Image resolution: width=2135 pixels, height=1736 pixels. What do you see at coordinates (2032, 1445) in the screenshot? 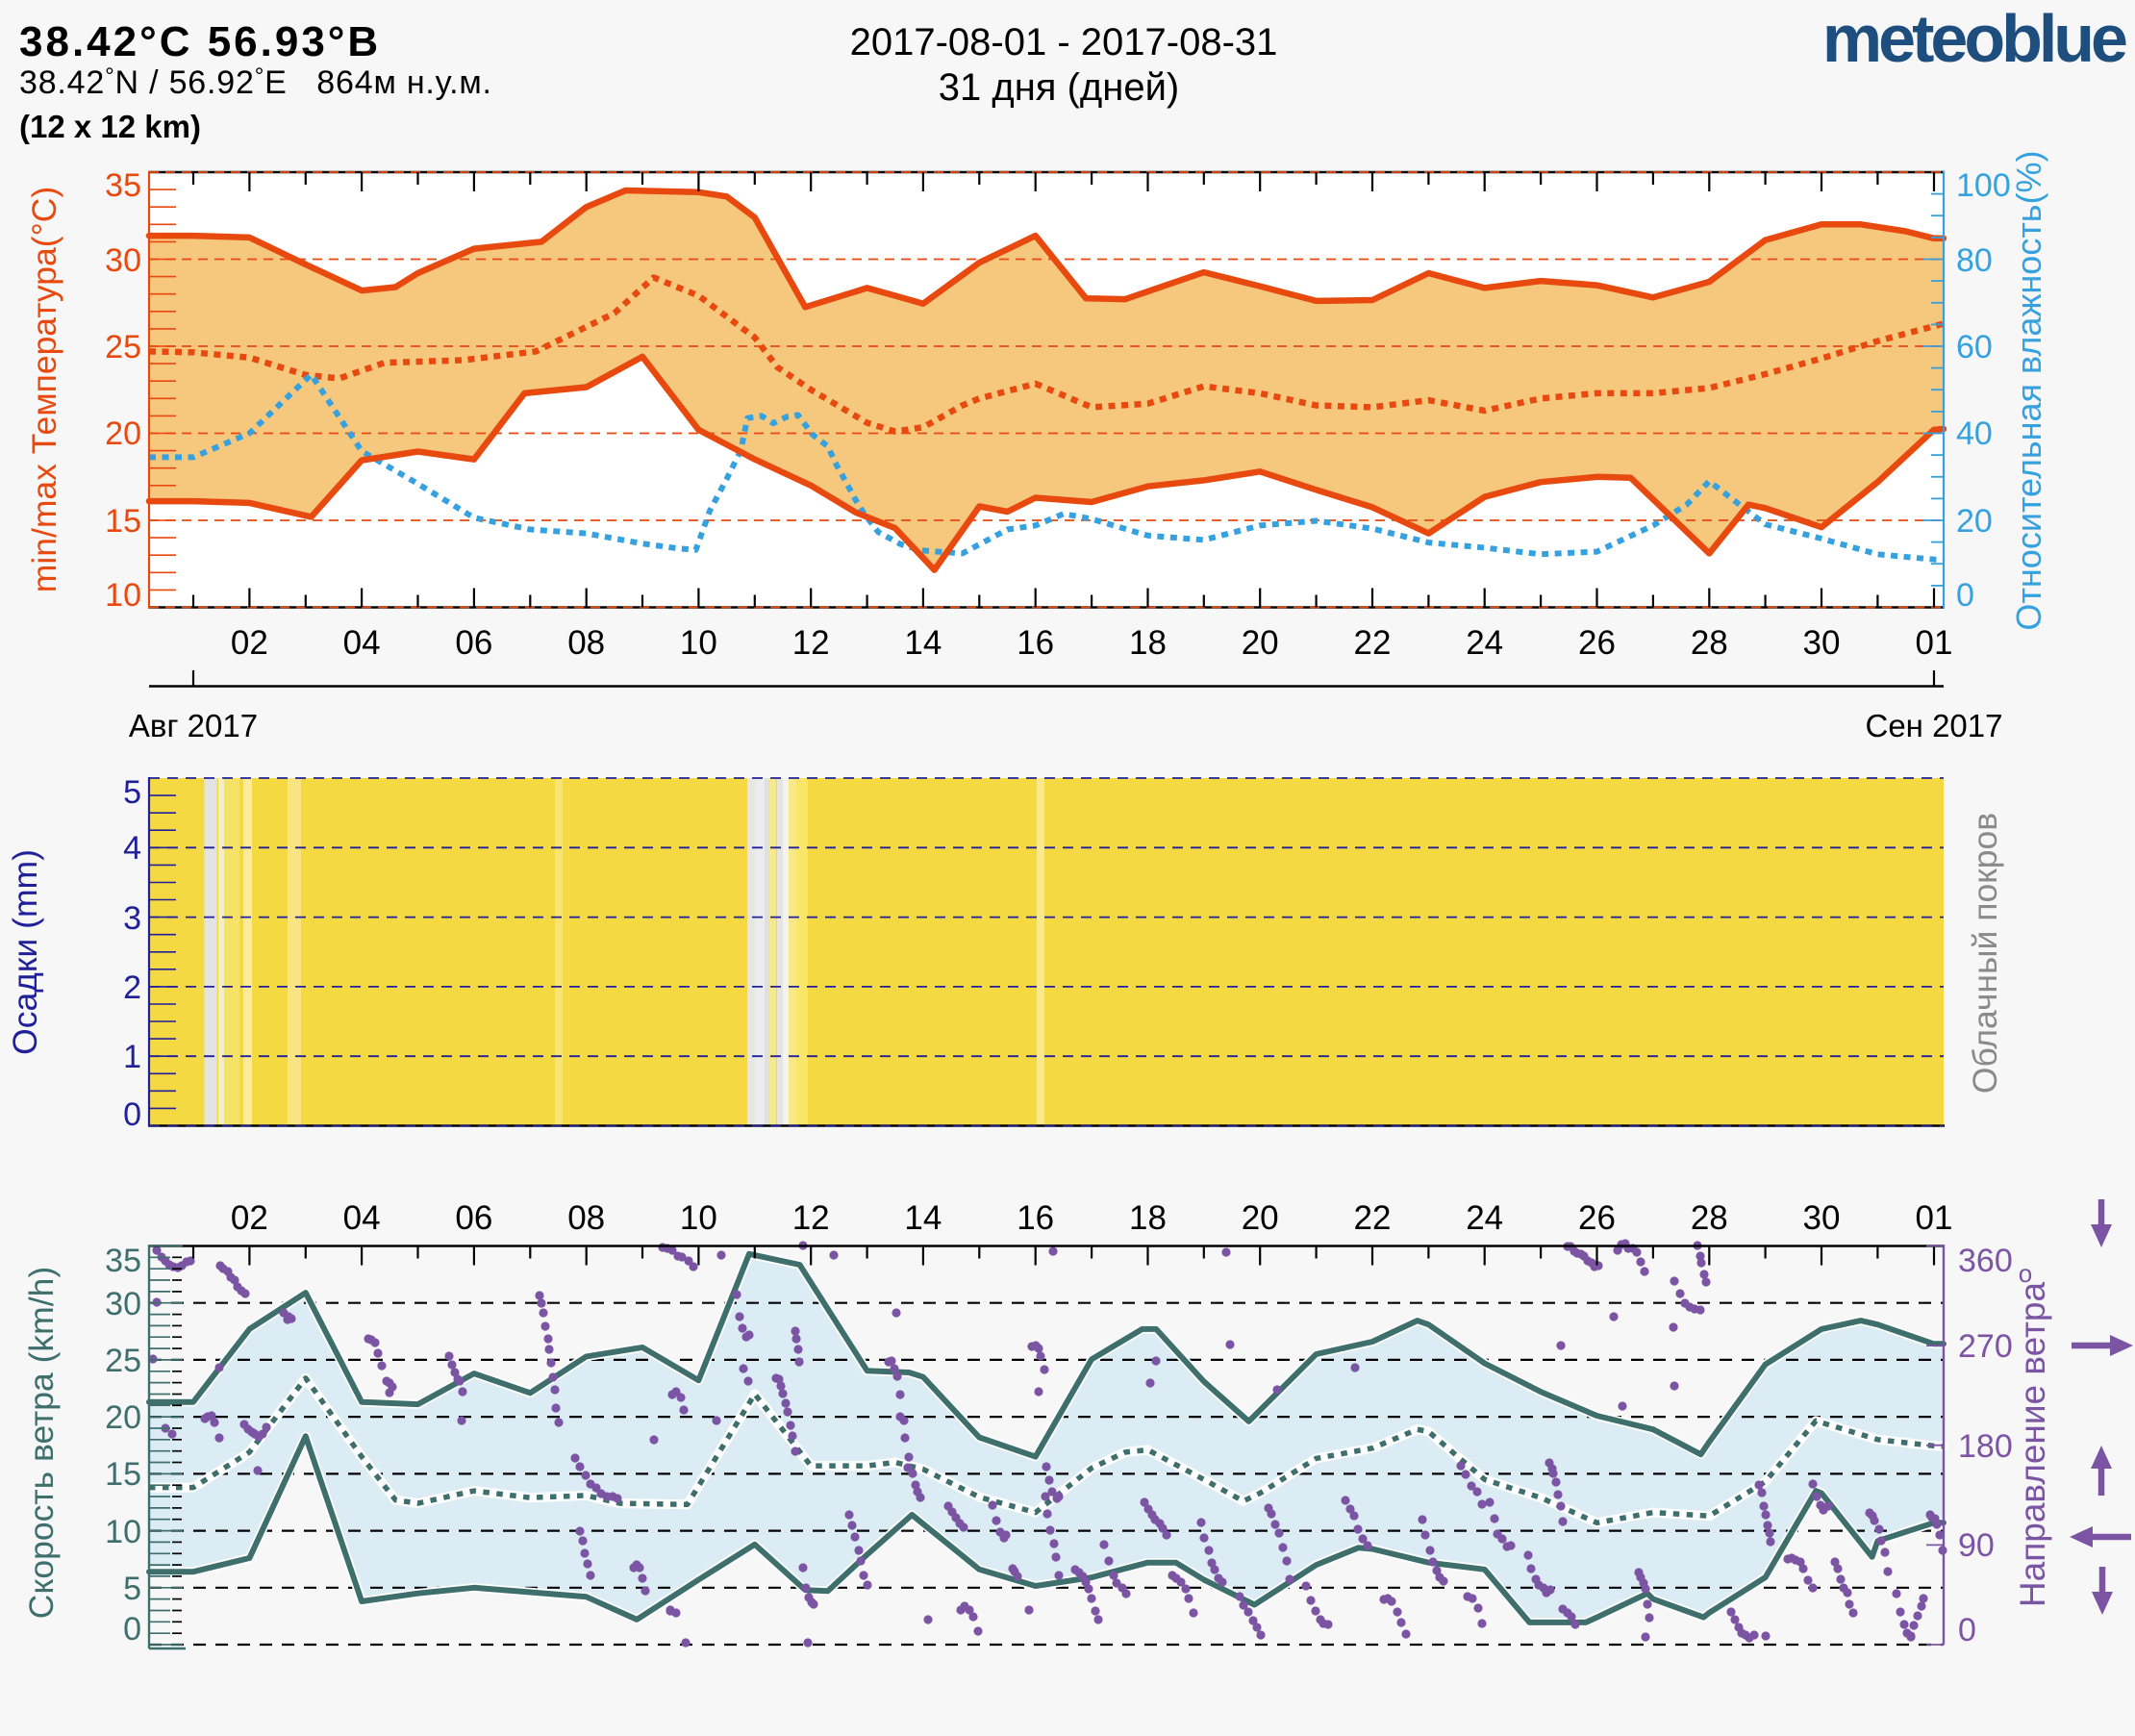
I see `svg-text: Направление ветра` at bounding box center [2032, 1445].